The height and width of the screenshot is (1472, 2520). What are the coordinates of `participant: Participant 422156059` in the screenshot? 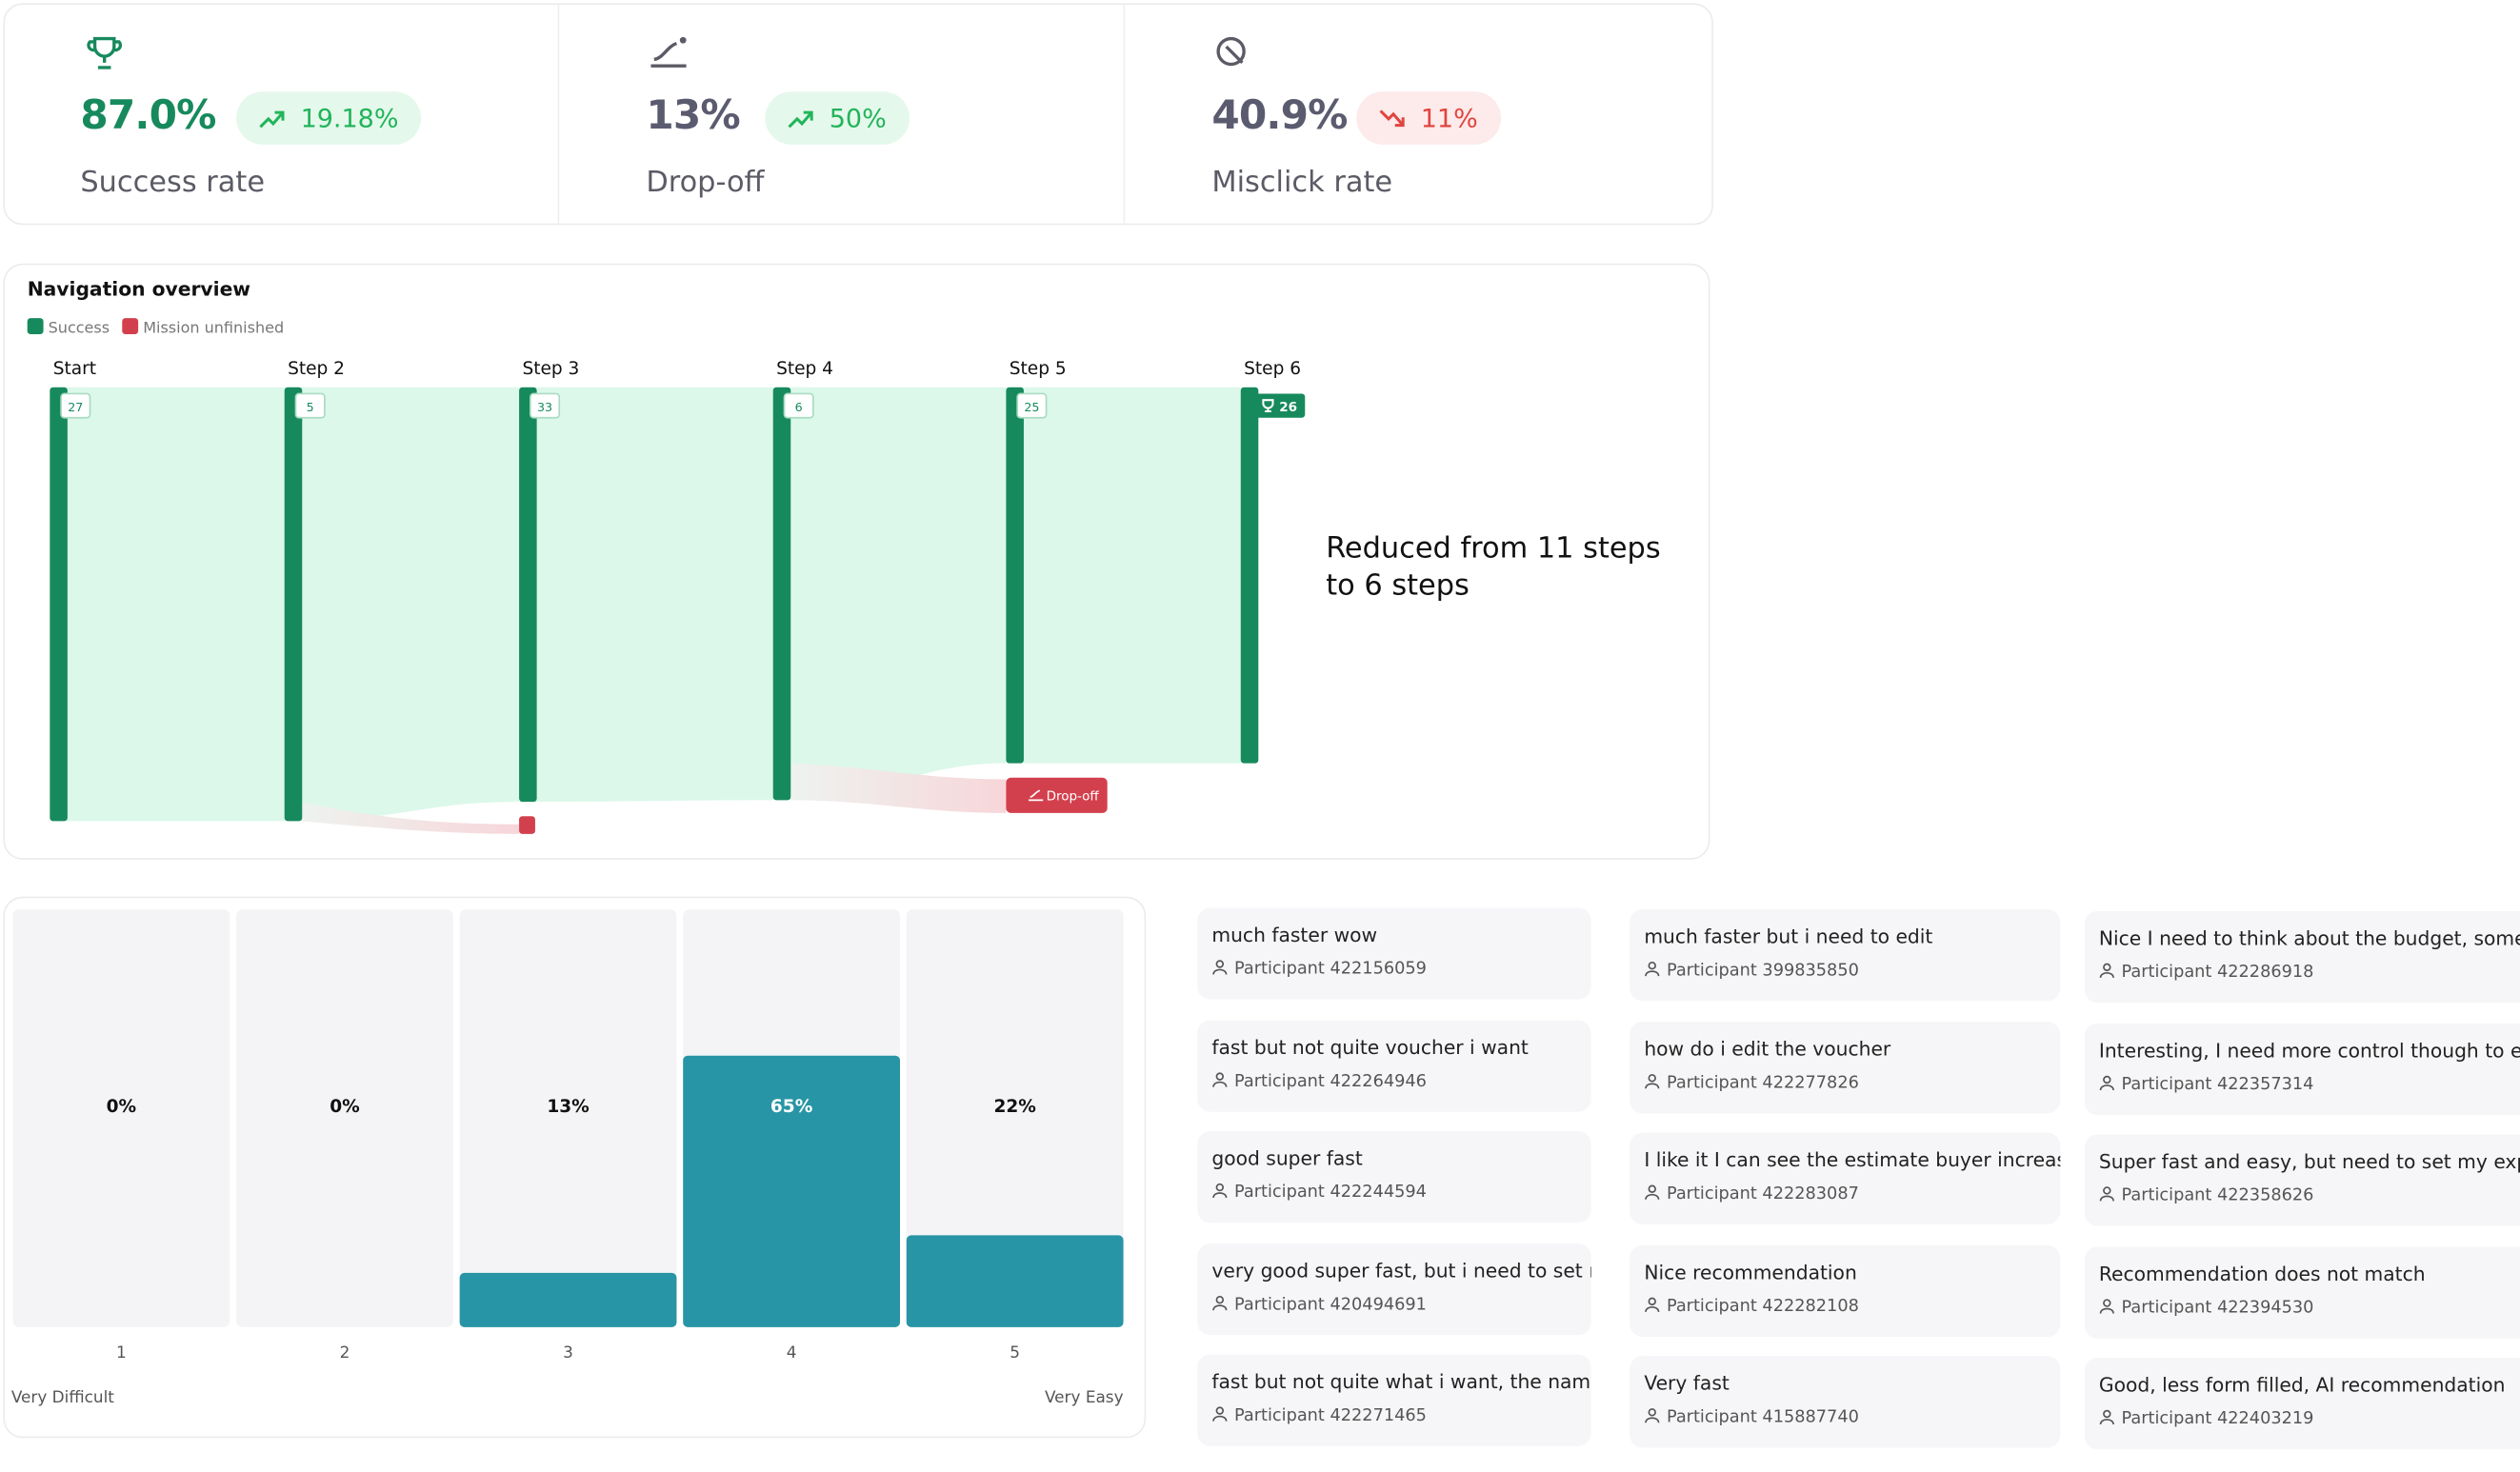 It's located at (1393, 969).